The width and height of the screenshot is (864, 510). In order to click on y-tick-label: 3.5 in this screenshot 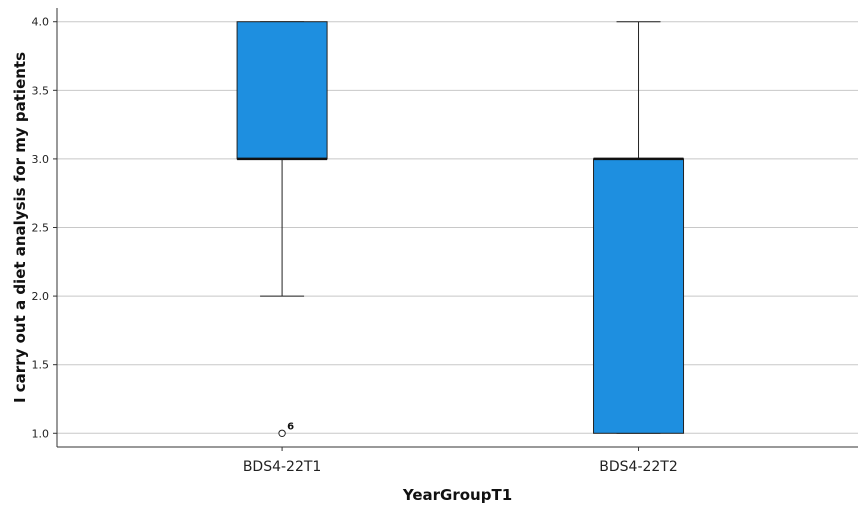, I will do `click(41, 90)`.